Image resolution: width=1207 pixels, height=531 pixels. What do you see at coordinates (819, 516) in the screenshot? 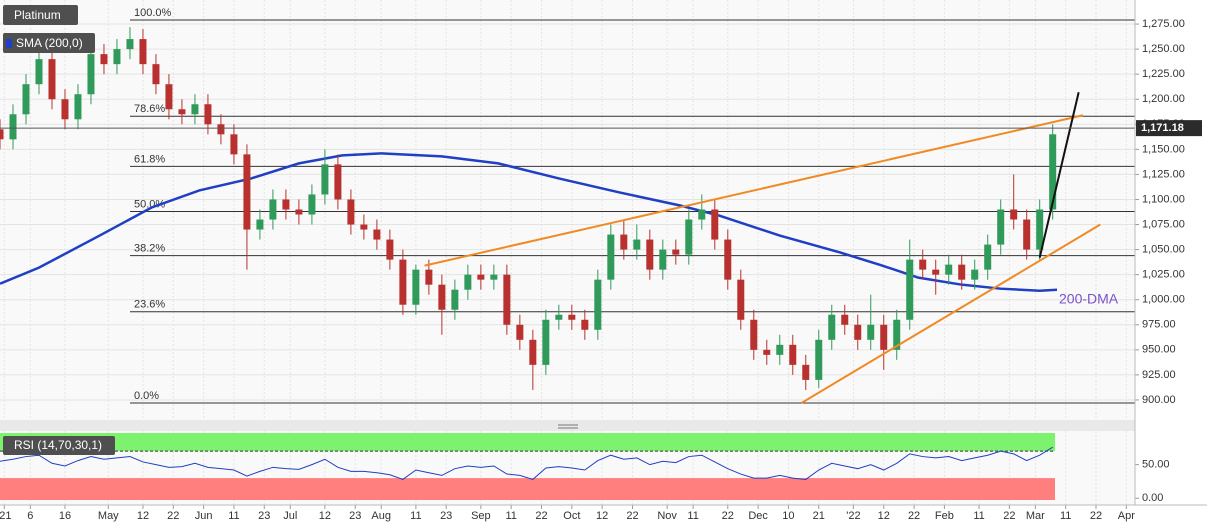
I see `x-tick-label: 21` at bounding box center [819, 516].